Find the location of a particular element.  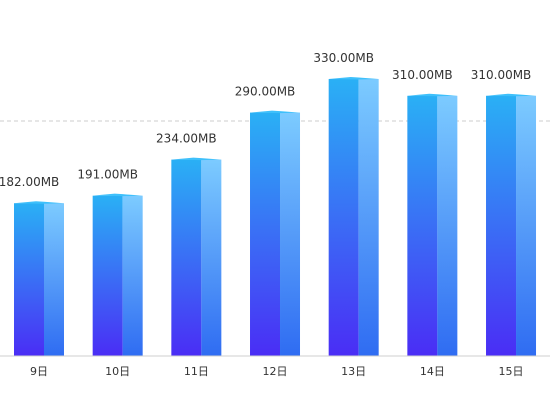

x-tick-label: 14日 is located at coordinates (432, 371).